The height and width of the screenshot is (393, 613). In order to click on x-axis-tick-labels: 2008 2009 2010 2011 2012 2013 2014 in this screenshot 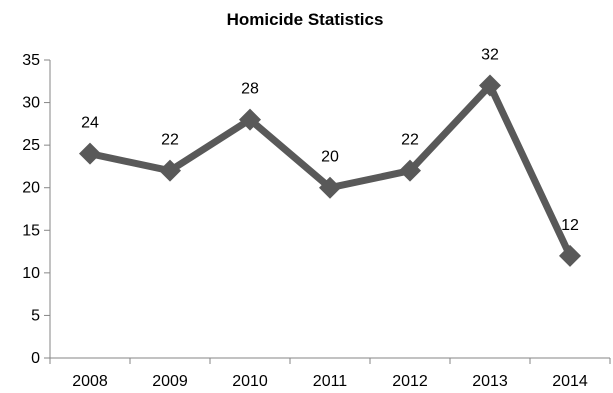, I will do `click(330, 381)`.